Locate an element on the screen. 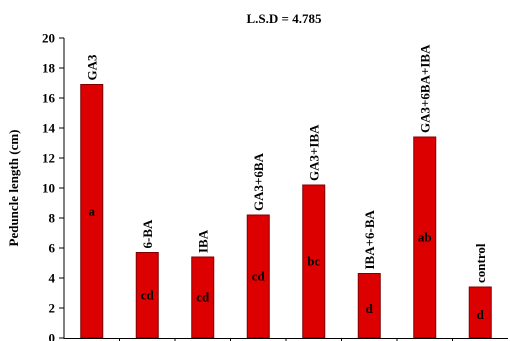  significance-letter-6: ab is located at coordinates (425, 237).